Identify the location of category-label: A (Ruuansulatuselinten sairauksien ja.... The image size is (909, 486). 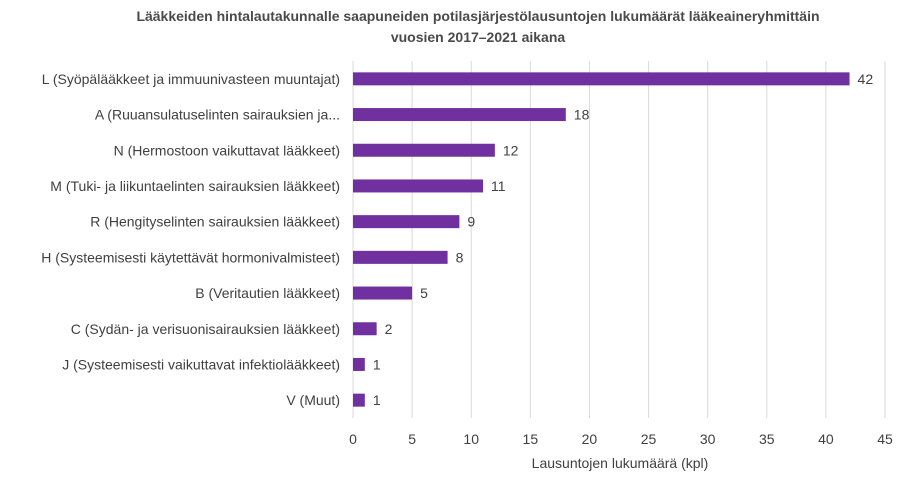
(217, 115).